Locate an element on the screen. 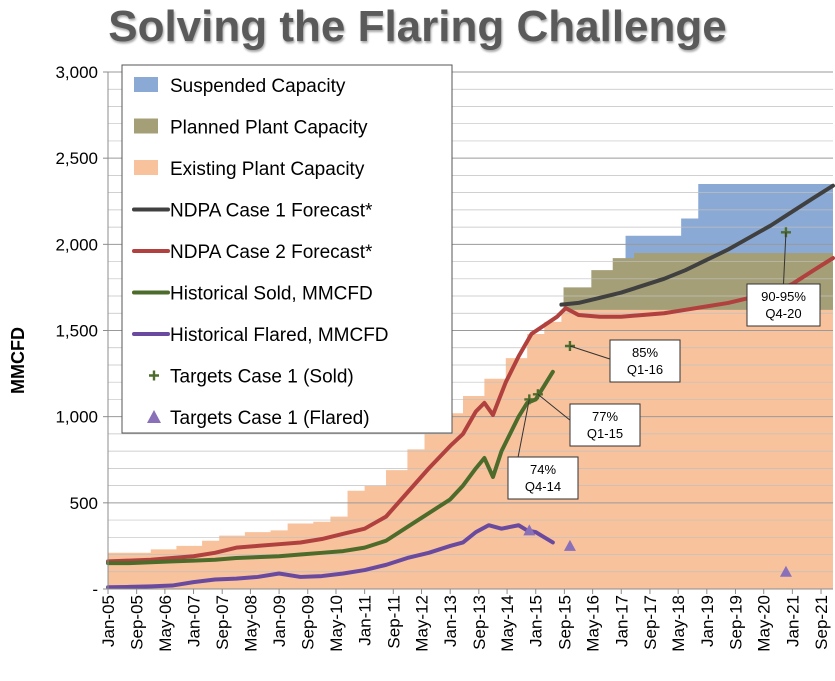 The width and height of the screenshot is (835, 681). callouts: 74% Q4-14 77% Q1-15 85% Q1-16 90-95% Q4-20 is located at coordinates (664, 366).